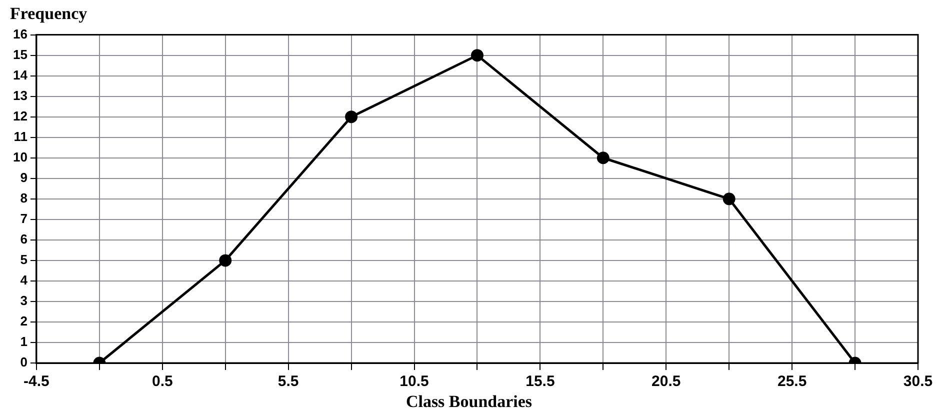 The width and height of the screenshot is (938, 419). Describe the element at coordinates (21, 136) in the screenshot. I see `y-tick-label: 11` at that location.